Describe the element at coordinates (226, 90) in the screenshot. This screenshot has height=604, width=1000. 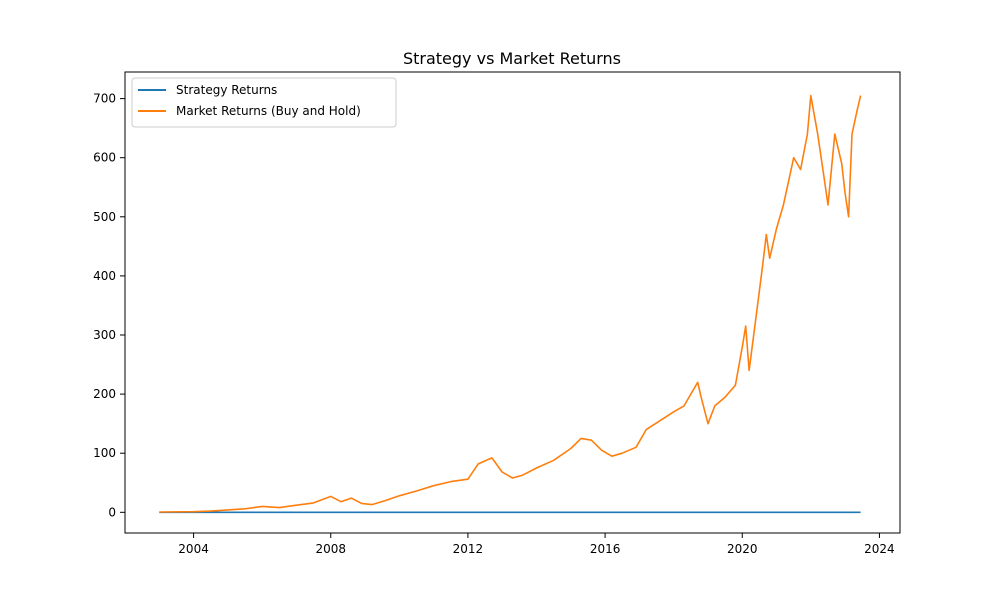
I see `legend-label-strategy: Strategy Returns` at that location.